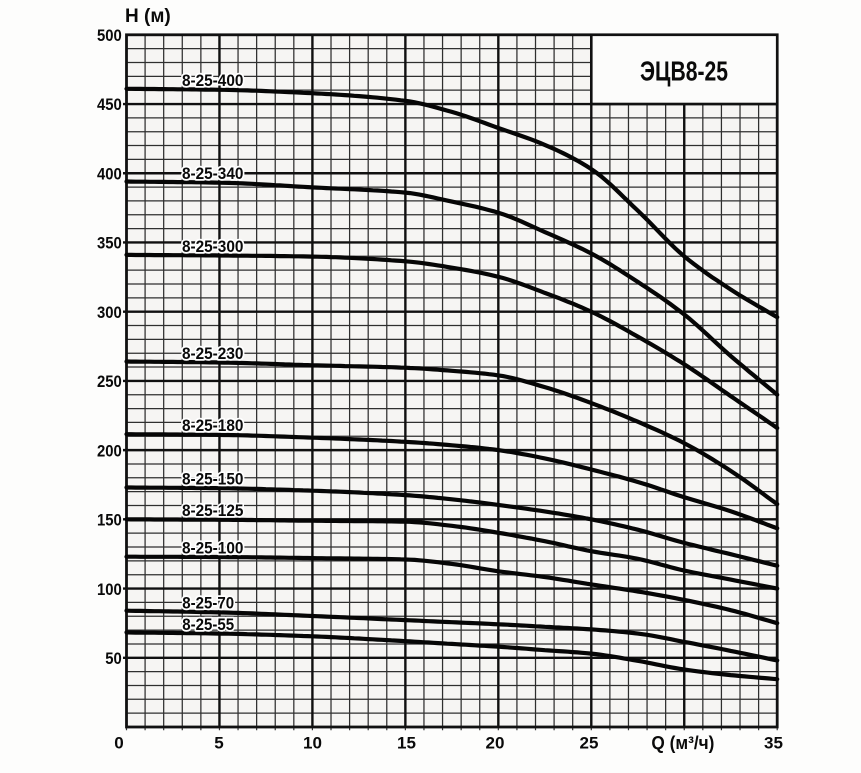 The height and width of the screenshot is (773, 861). I want to click on svg-text: 450, so click(109, 104).